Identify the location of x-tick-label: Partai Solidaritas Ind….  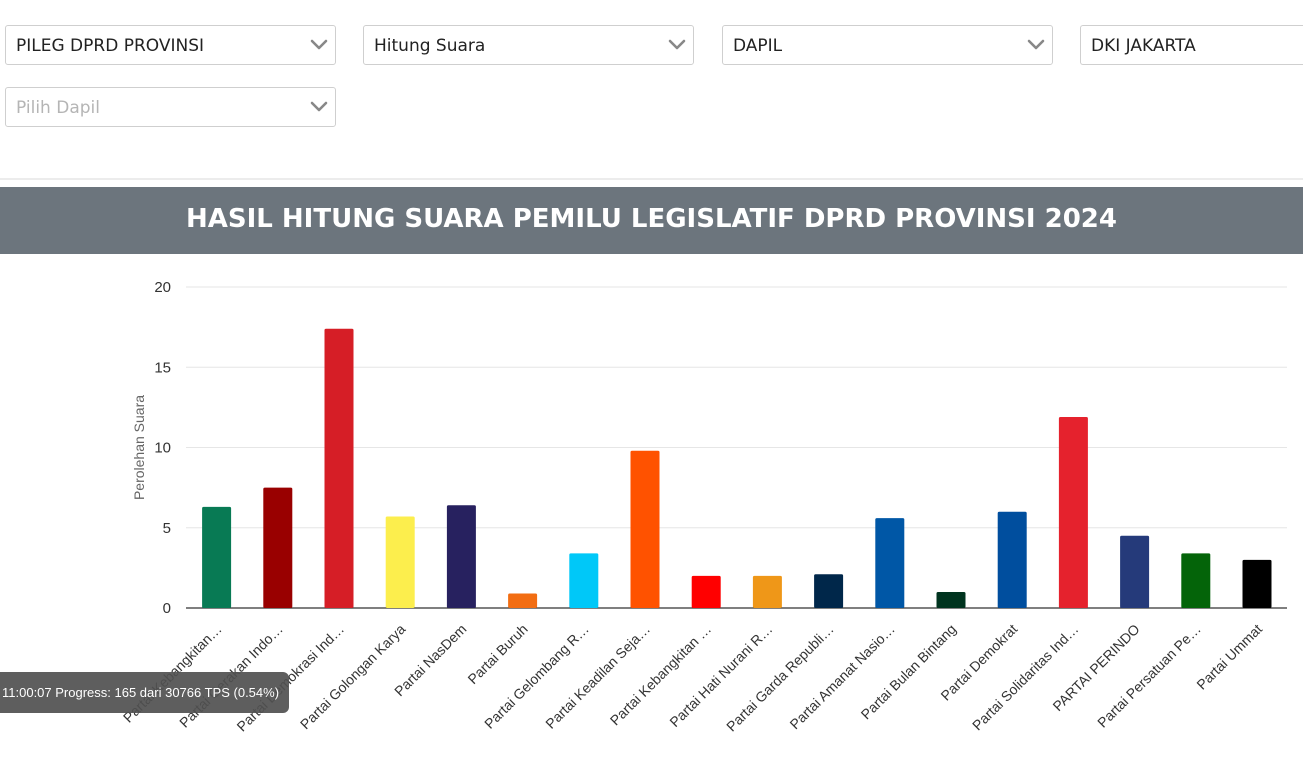
(1025, 677).